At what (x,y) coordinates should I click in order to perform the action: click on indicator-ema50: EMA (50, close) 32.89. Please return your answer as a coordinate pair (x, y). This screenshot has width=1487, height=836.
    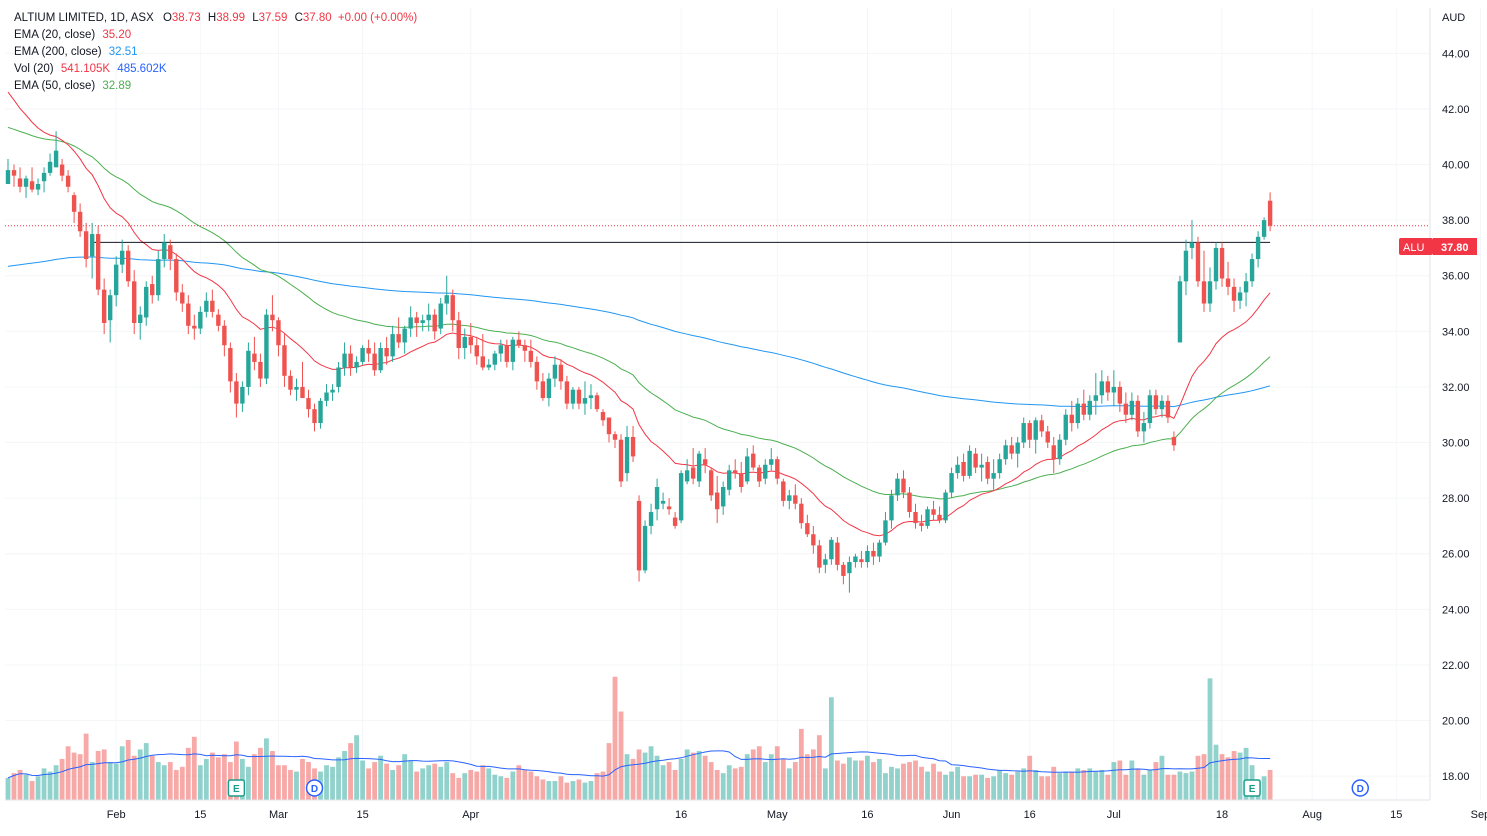
    Looking at the image, I should click on (215, 86).